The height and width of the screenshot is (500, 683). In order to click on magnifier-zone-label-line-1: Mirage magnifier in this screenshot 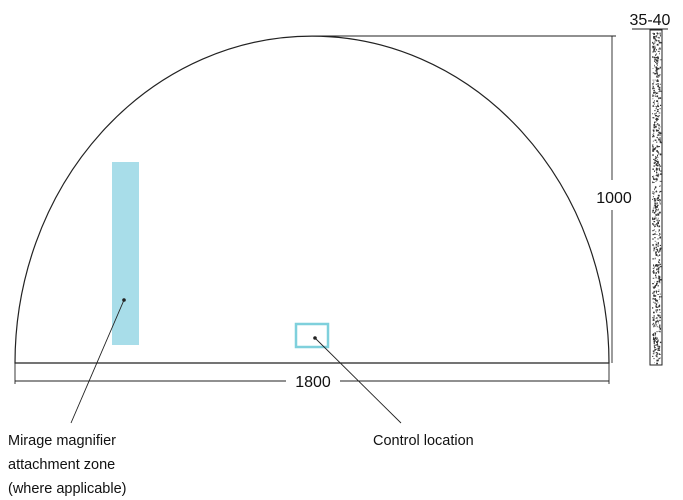, I will do `click(62, 441)`.